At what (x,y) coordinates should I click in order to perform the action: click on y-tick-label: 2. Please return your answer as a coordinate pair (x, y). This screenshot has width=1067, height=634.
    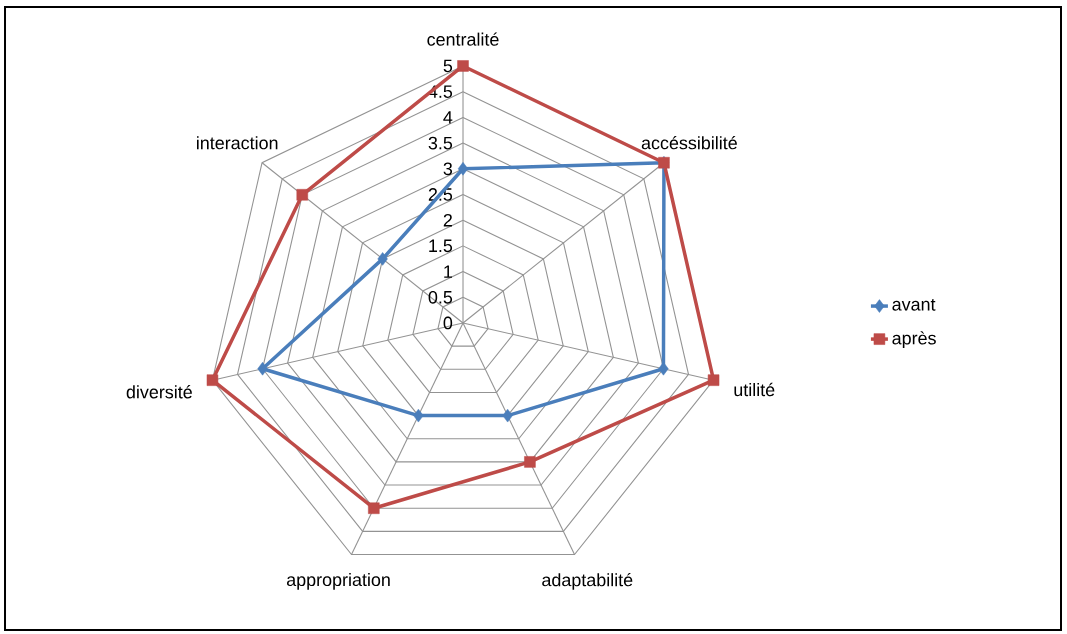
    Looking at the image, I should click on (447, 220).